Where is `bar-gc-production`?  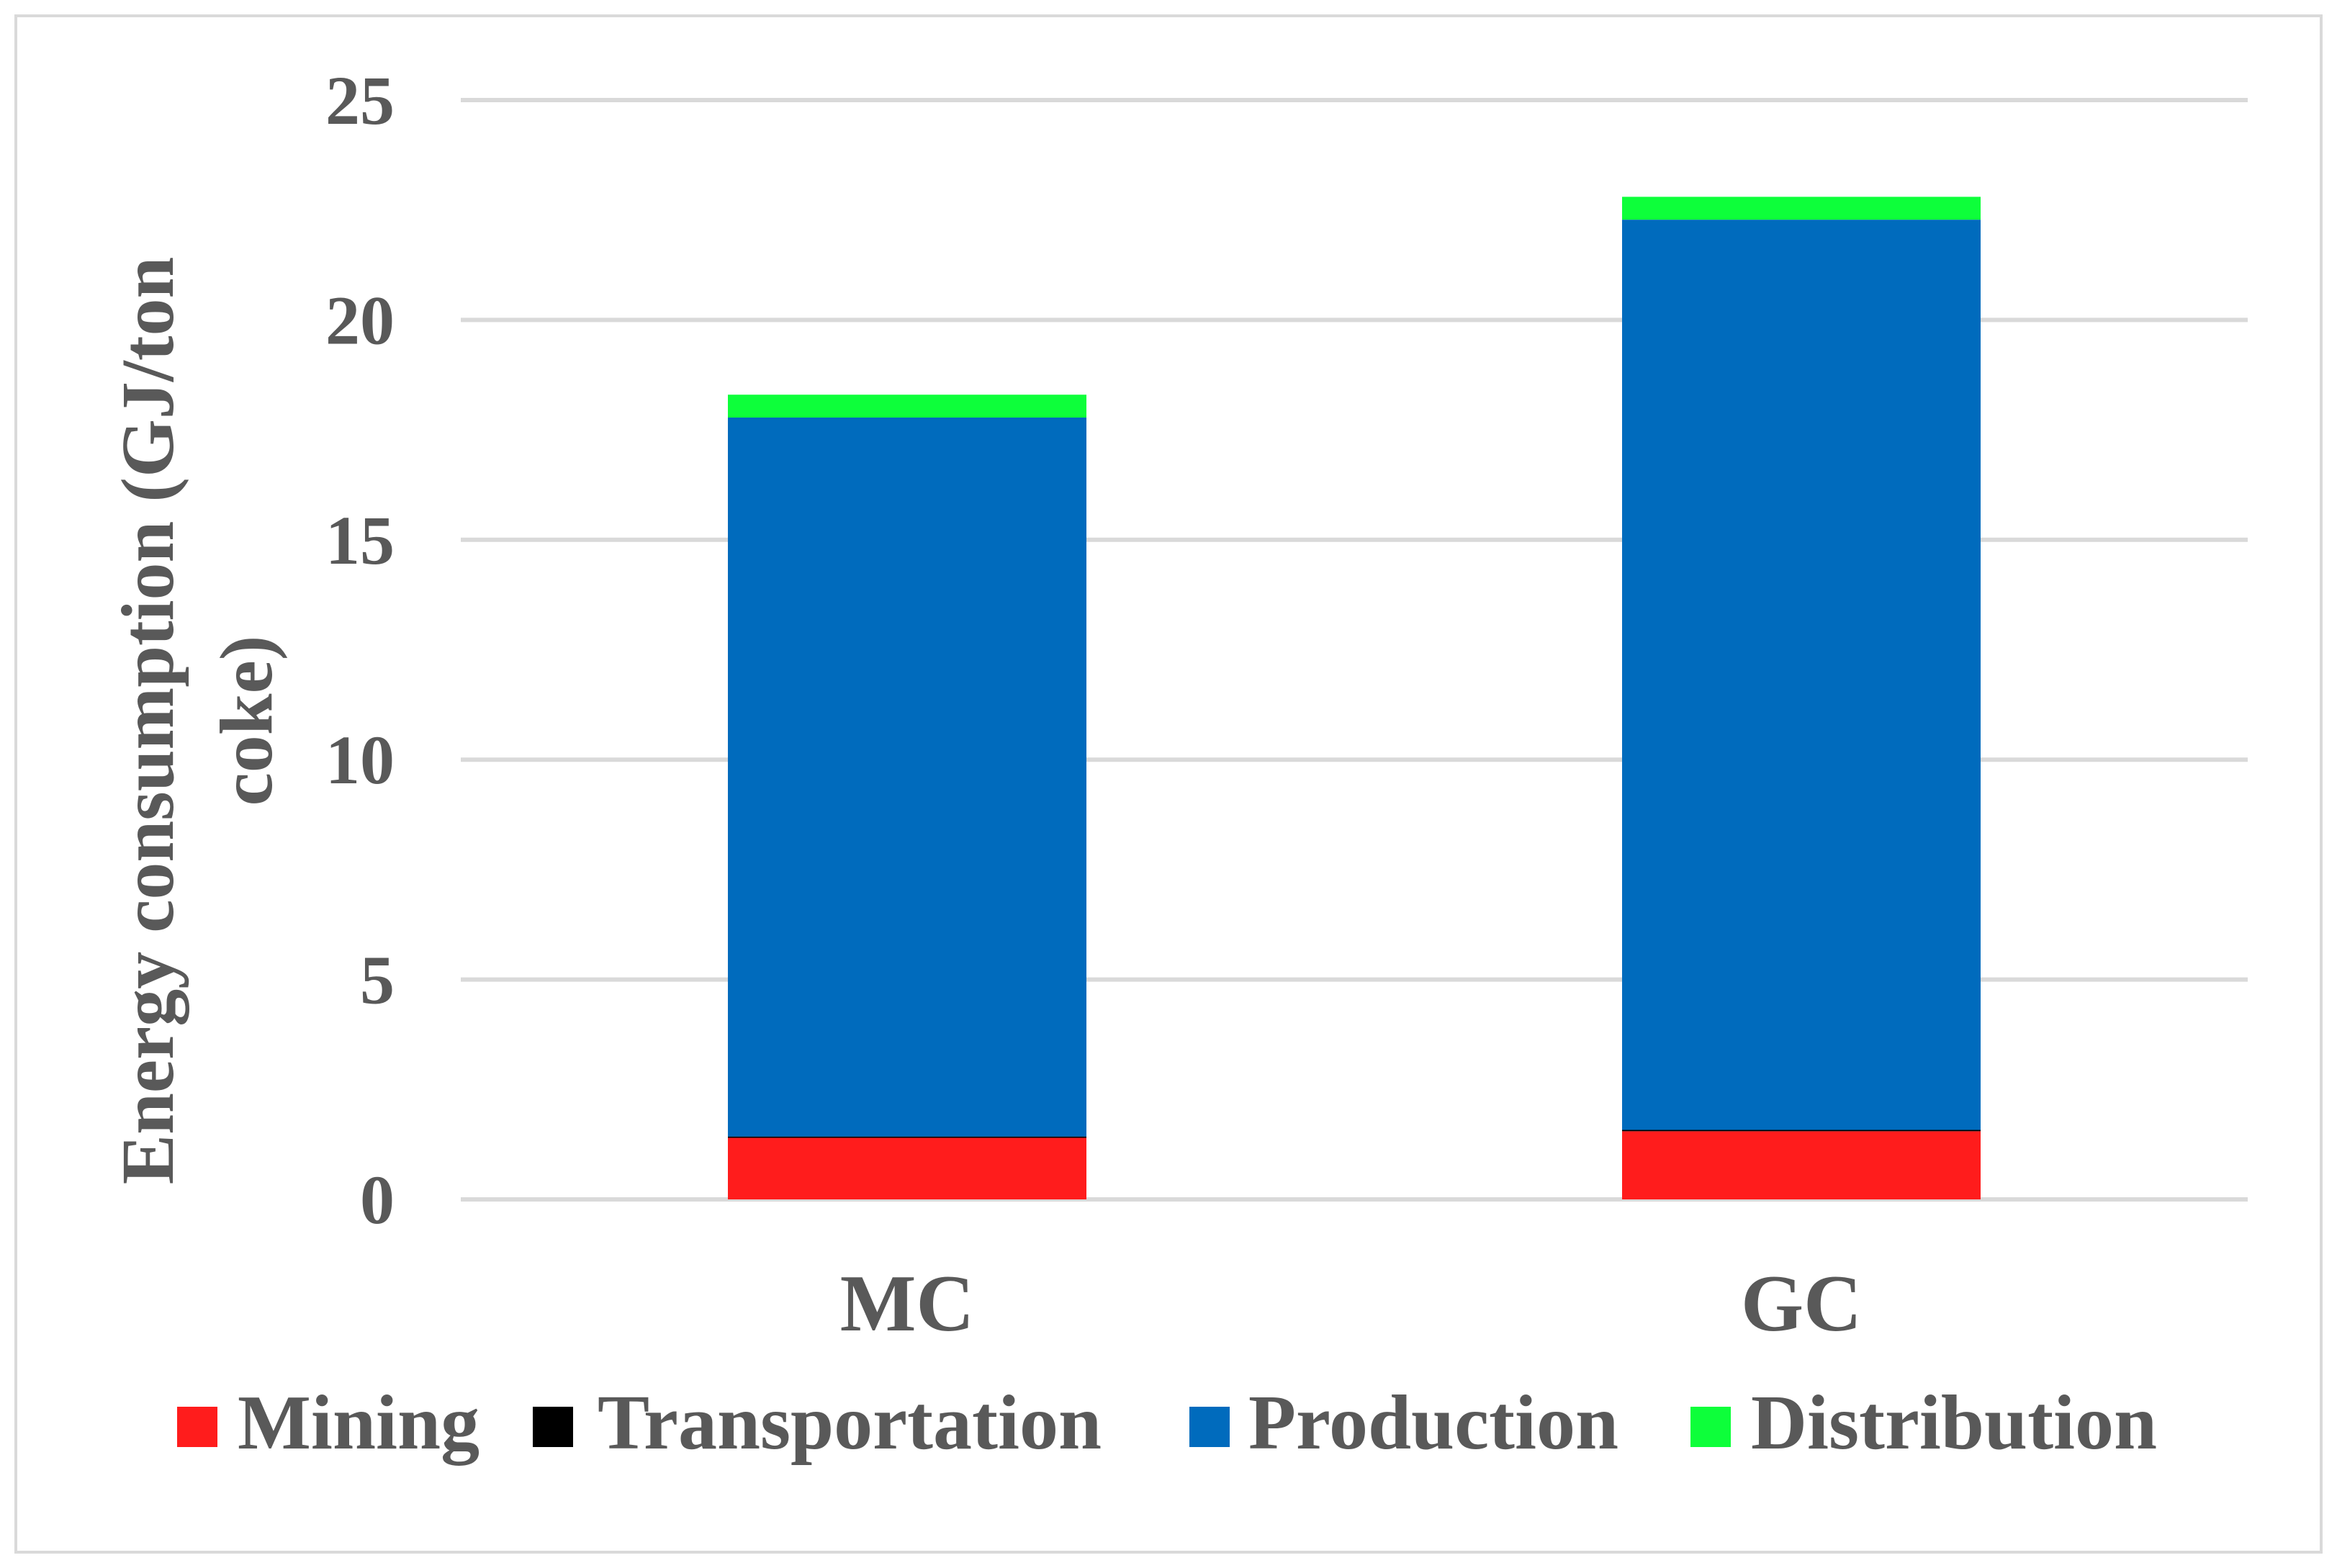
bar-gc-production is located at coordinates (1801, 675).